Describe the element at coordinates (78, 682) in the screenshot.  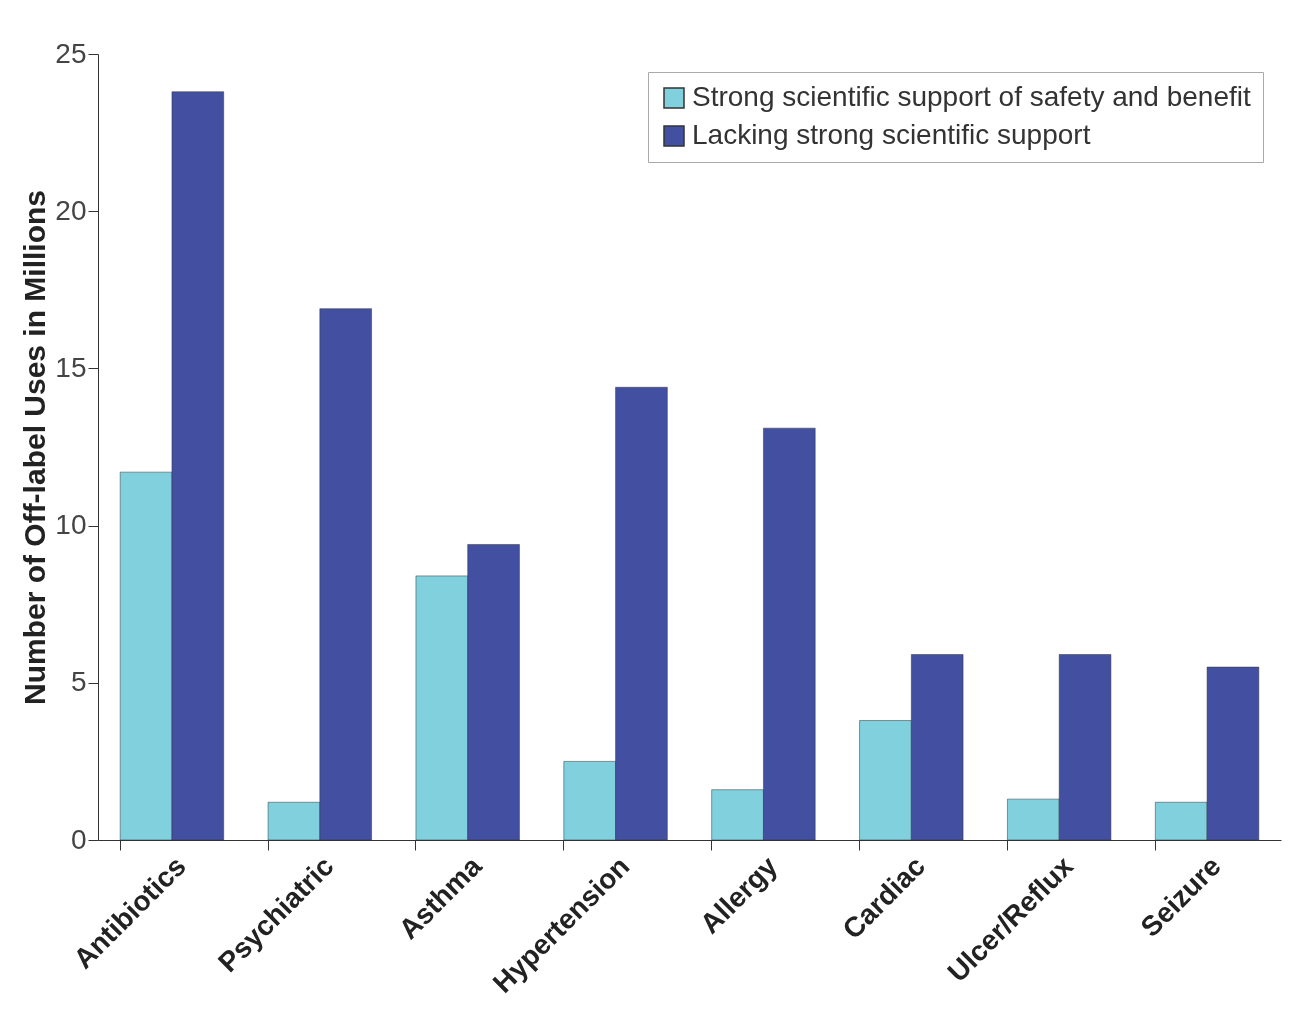
I see `y-tick-label: 5` at that location.